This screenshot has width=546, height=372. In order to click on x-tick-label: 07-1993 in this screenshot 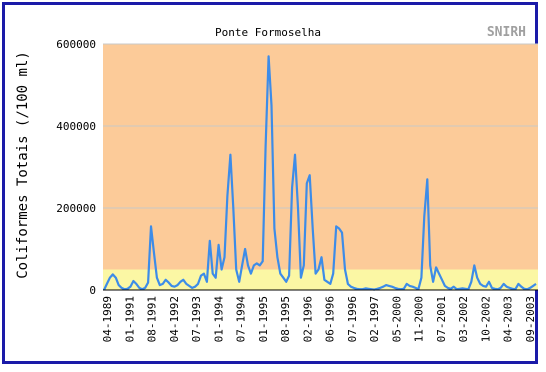, I will do `click(196, 319)`.